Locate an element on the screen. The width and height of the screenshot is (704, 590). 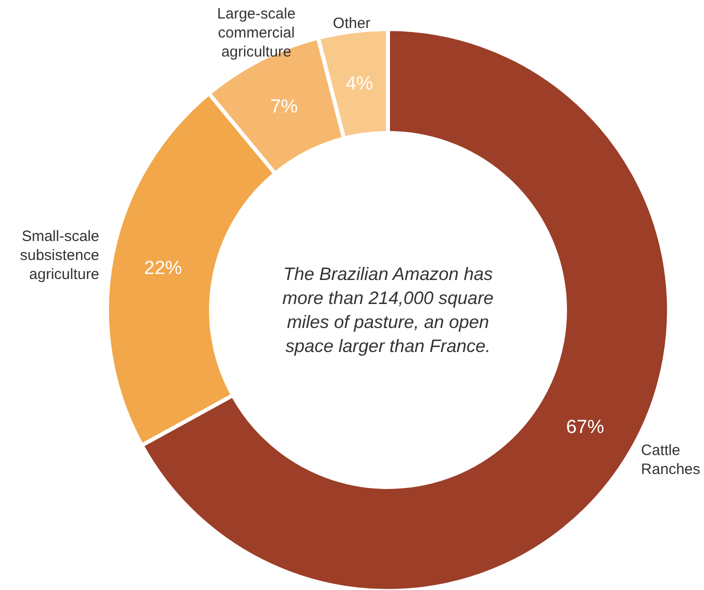
data-label: 4% is located at coordinates (360, 83).